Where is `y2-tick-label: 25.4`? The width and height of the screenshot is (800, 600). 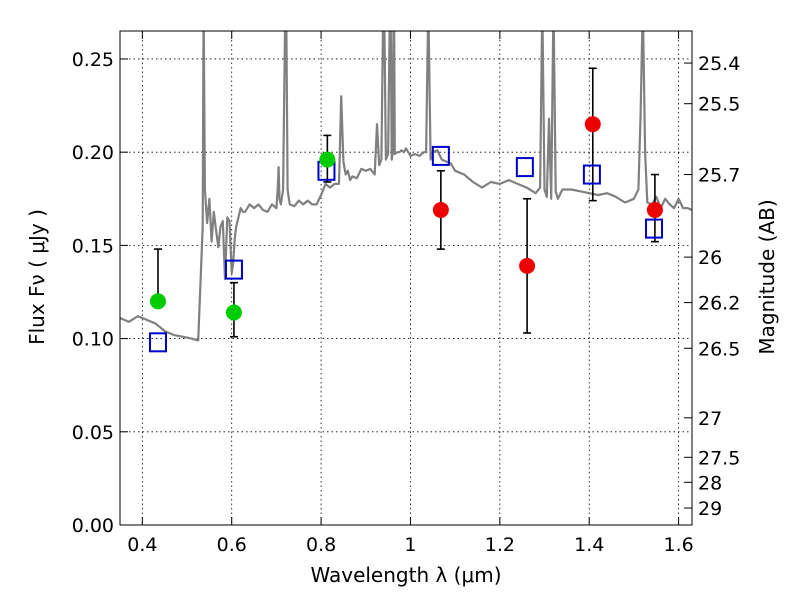
y2-tick-label: 25.4 is located at coordinates (719, 64).